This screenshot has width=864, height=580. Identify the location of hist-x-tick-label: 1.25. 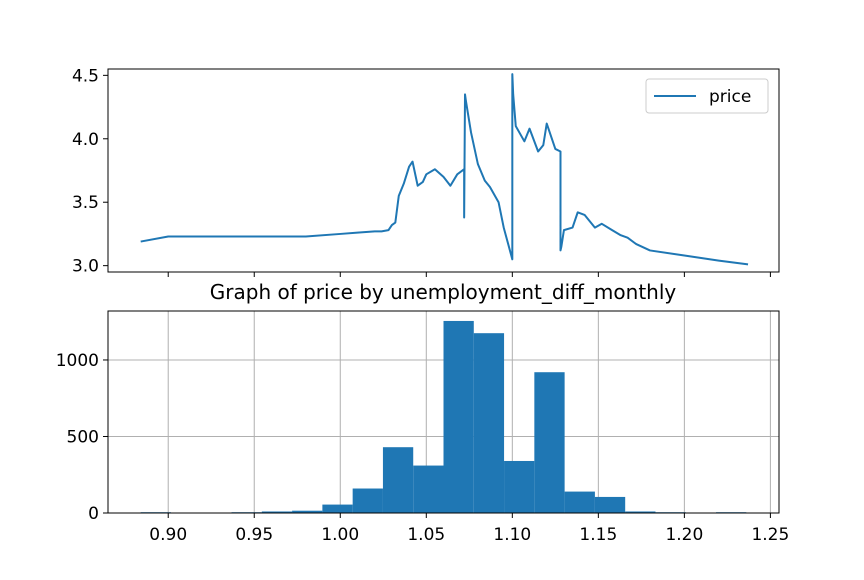
(770, 535).